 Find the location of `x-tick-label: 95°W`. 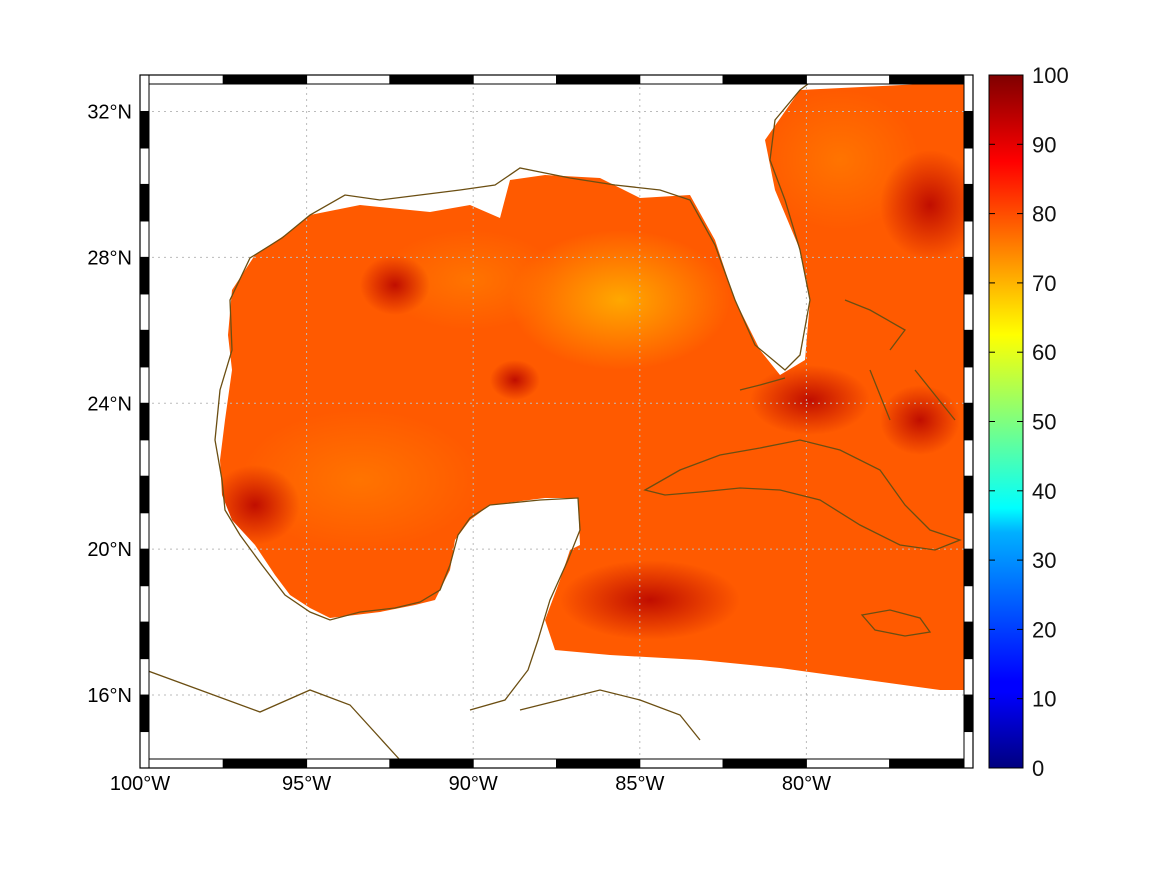

x-tick-label: 95°W is located at coordinates (306, 784).